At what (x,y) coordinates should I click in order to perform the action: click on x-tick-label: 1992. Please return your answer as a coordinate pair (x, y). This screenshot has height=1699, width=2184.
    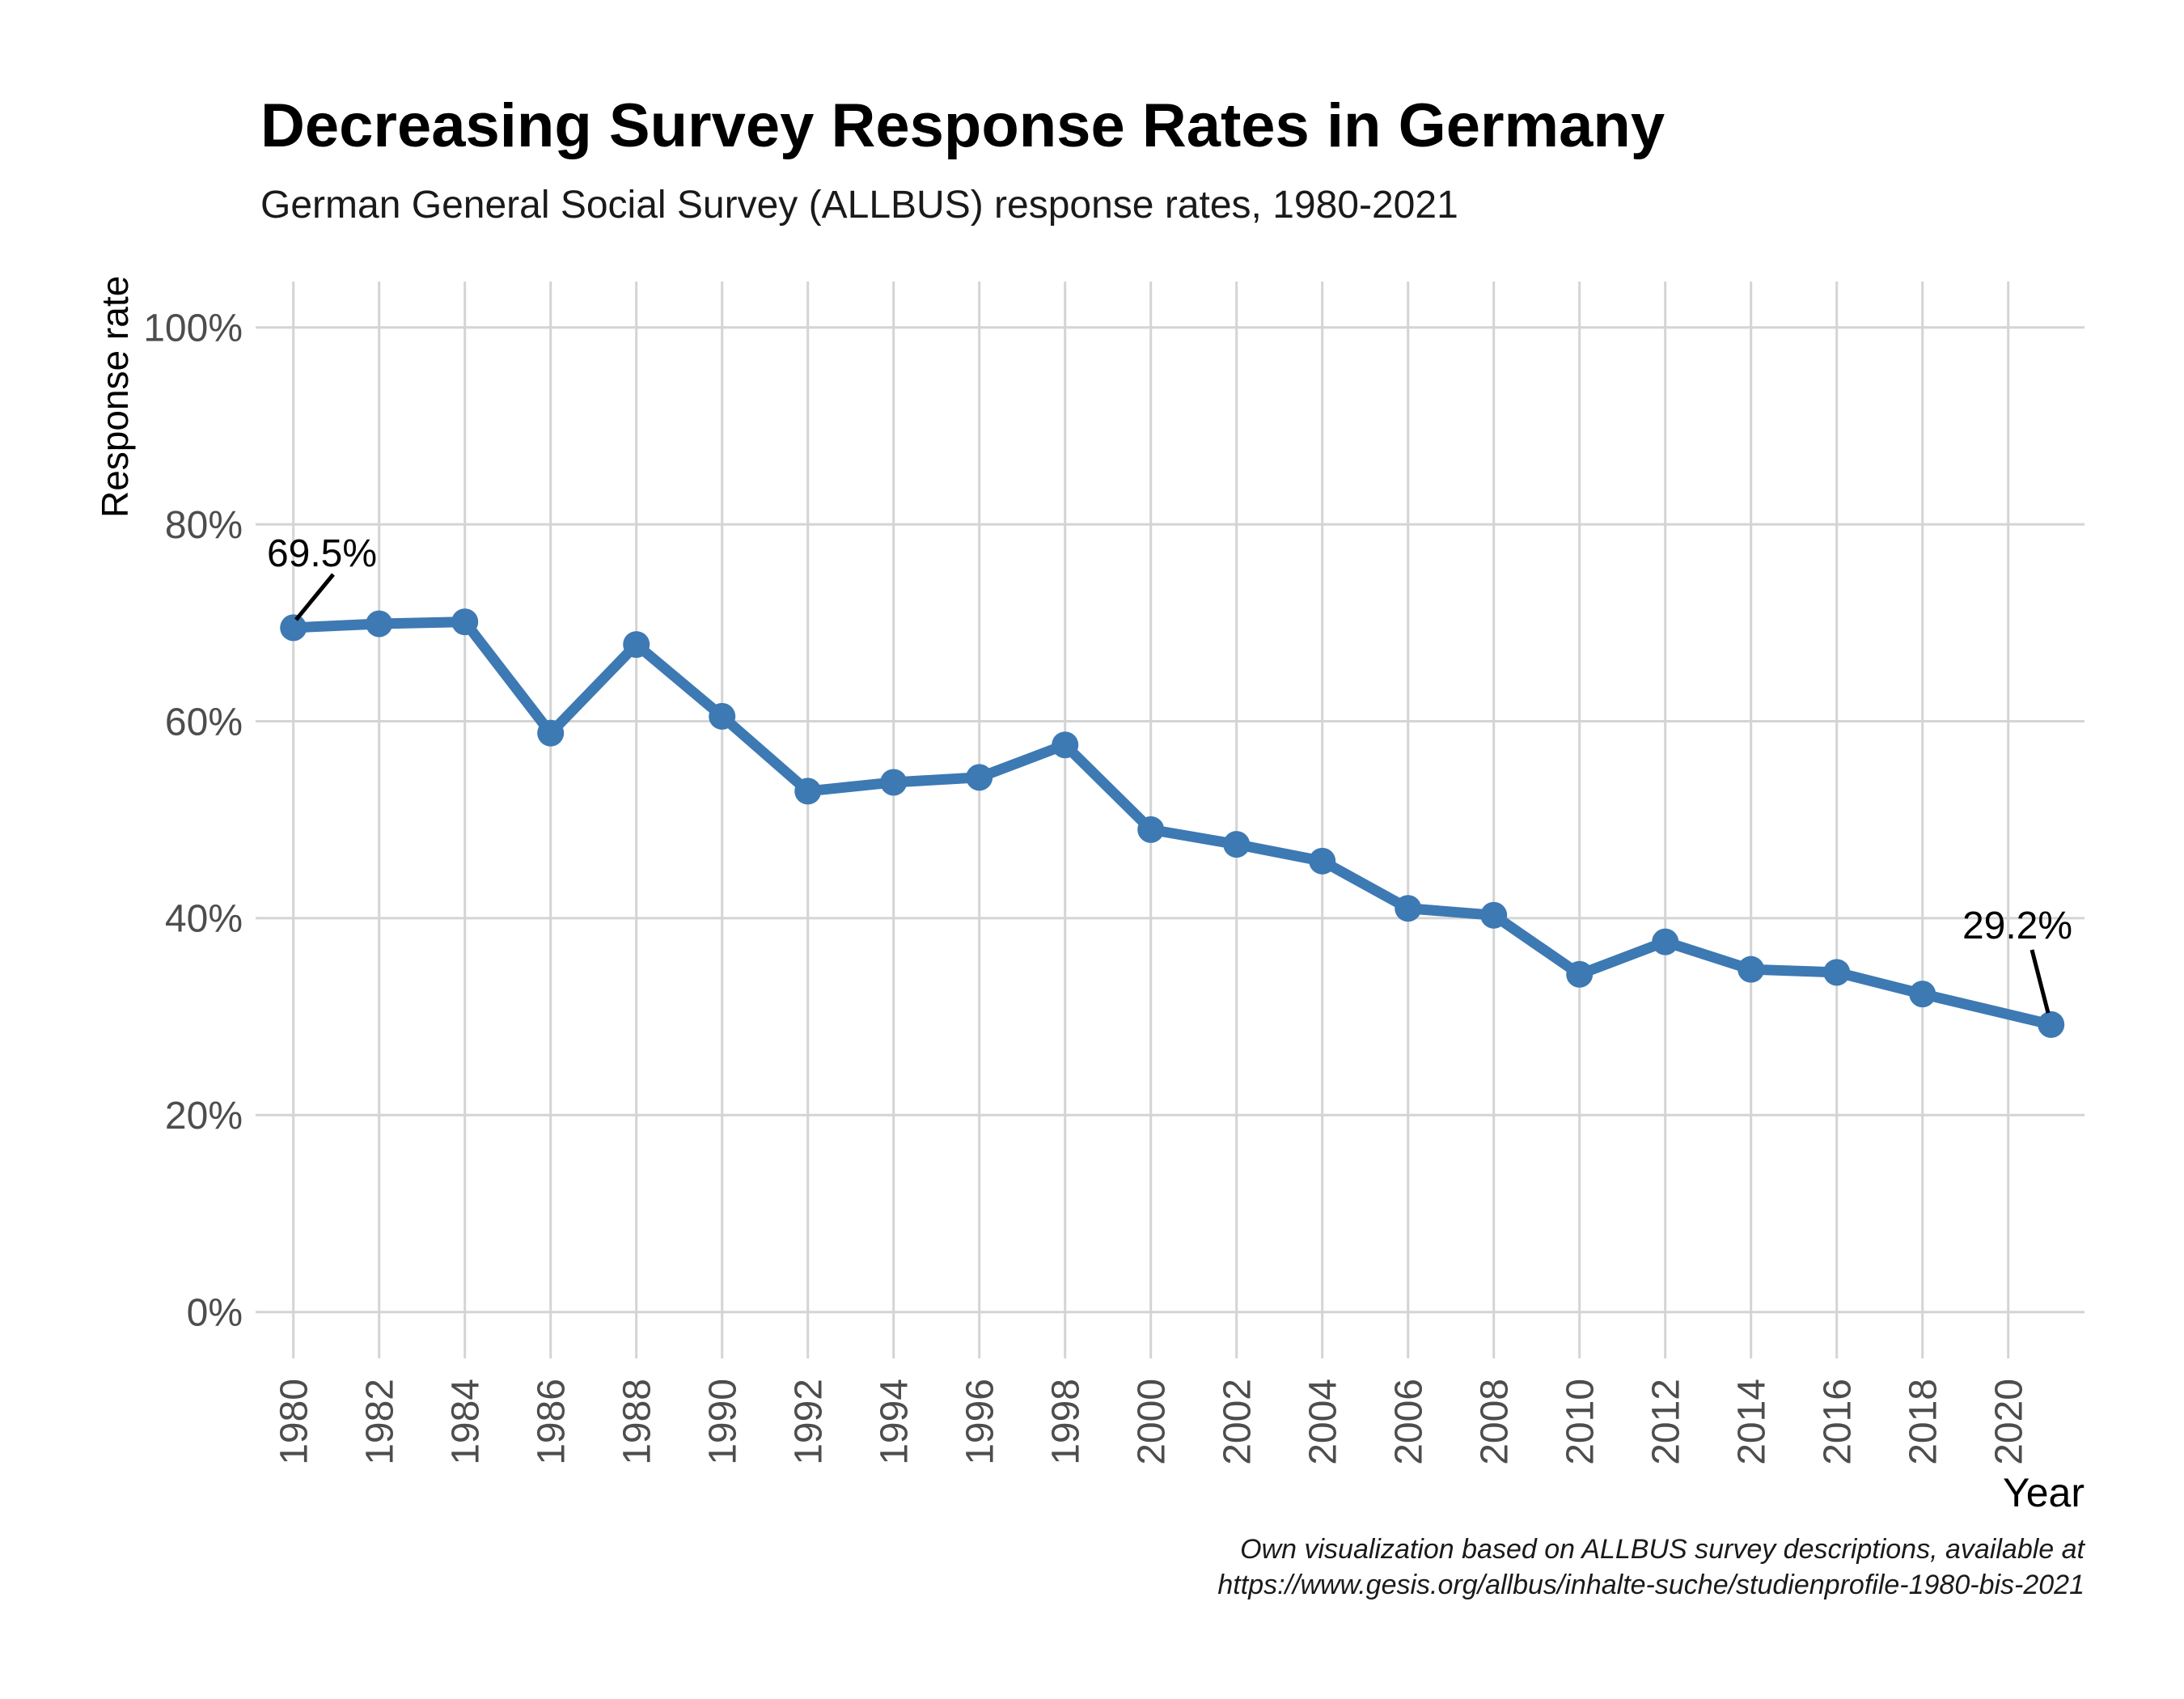
    Looking at the image, I should click on (809, 1422).